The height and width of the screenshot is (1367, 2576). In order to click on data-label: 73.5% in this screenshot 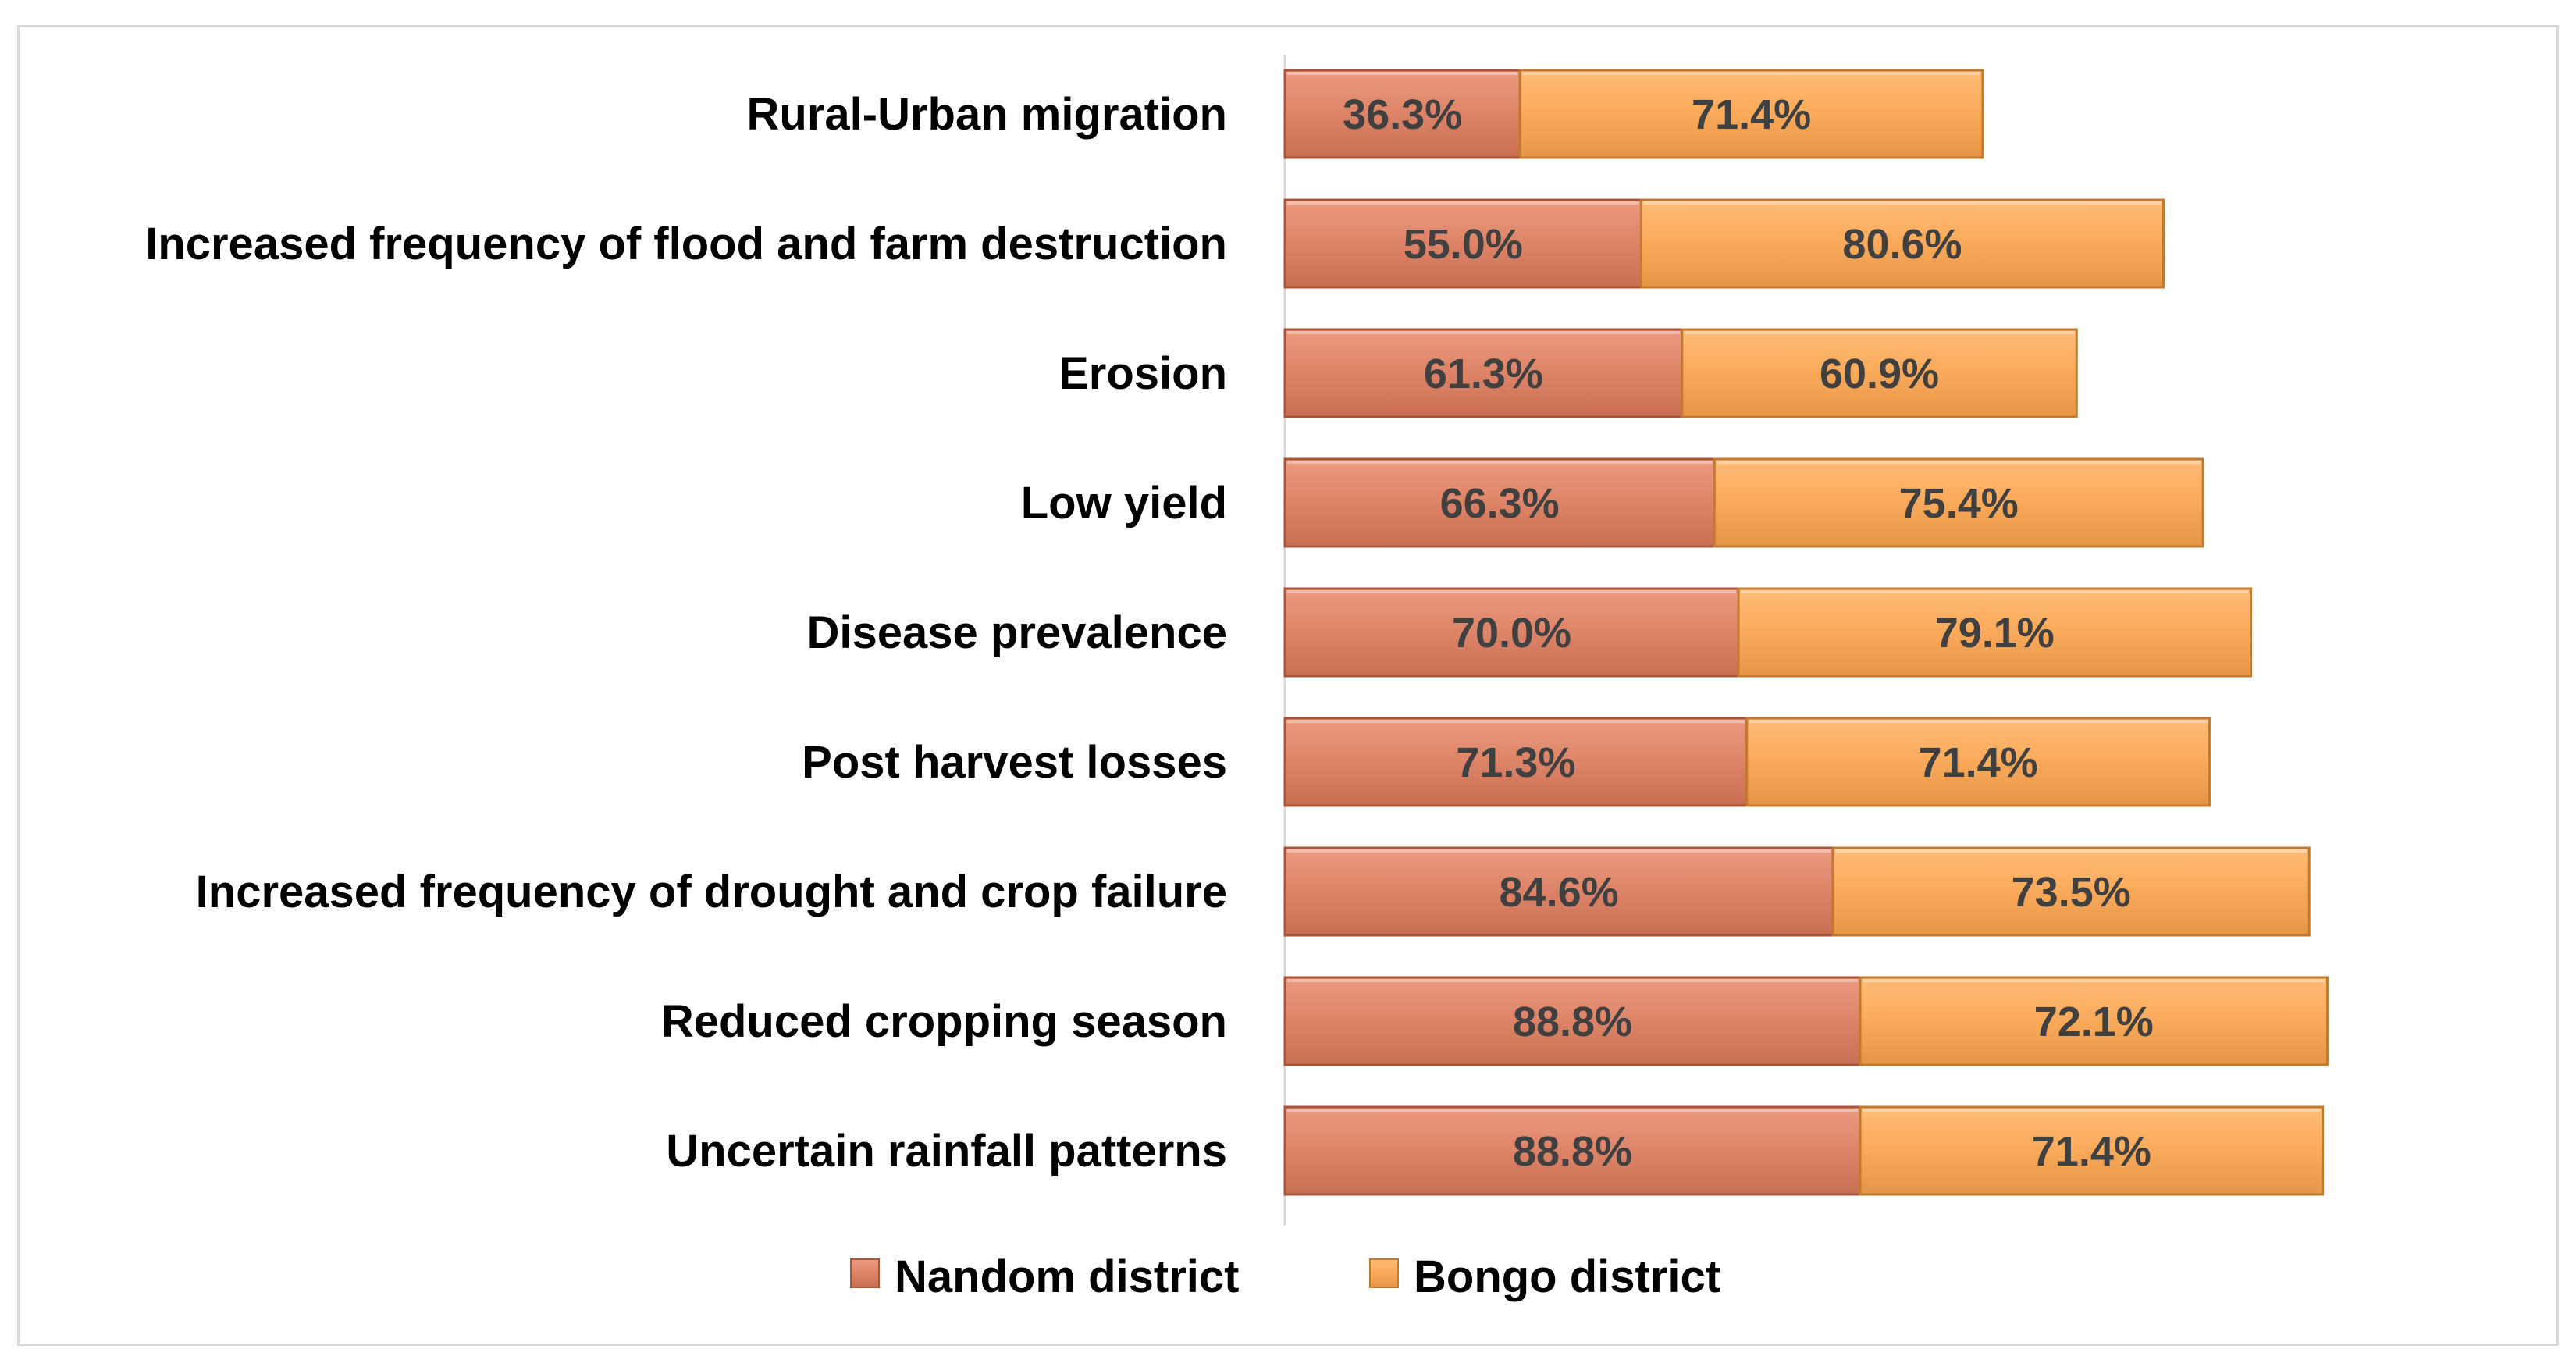, I will do `click(2071, 892)`.